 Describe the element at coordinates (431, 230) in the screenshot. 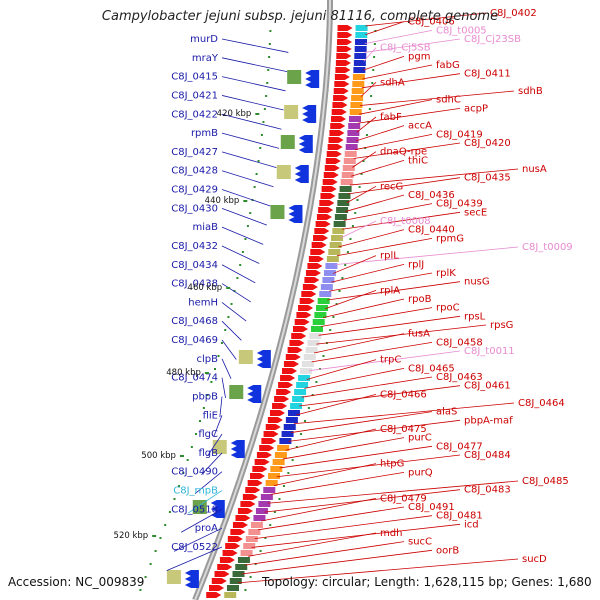

I see `gene-label: C8J_0440` at that location.